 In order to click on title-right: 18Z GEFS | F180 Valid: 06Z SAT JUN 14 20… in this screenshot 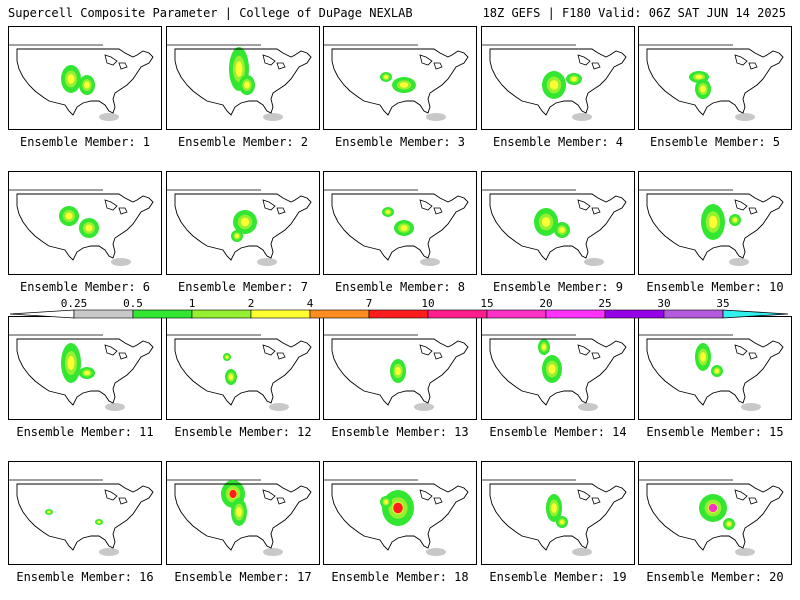, I will do `click(634, 13)`.